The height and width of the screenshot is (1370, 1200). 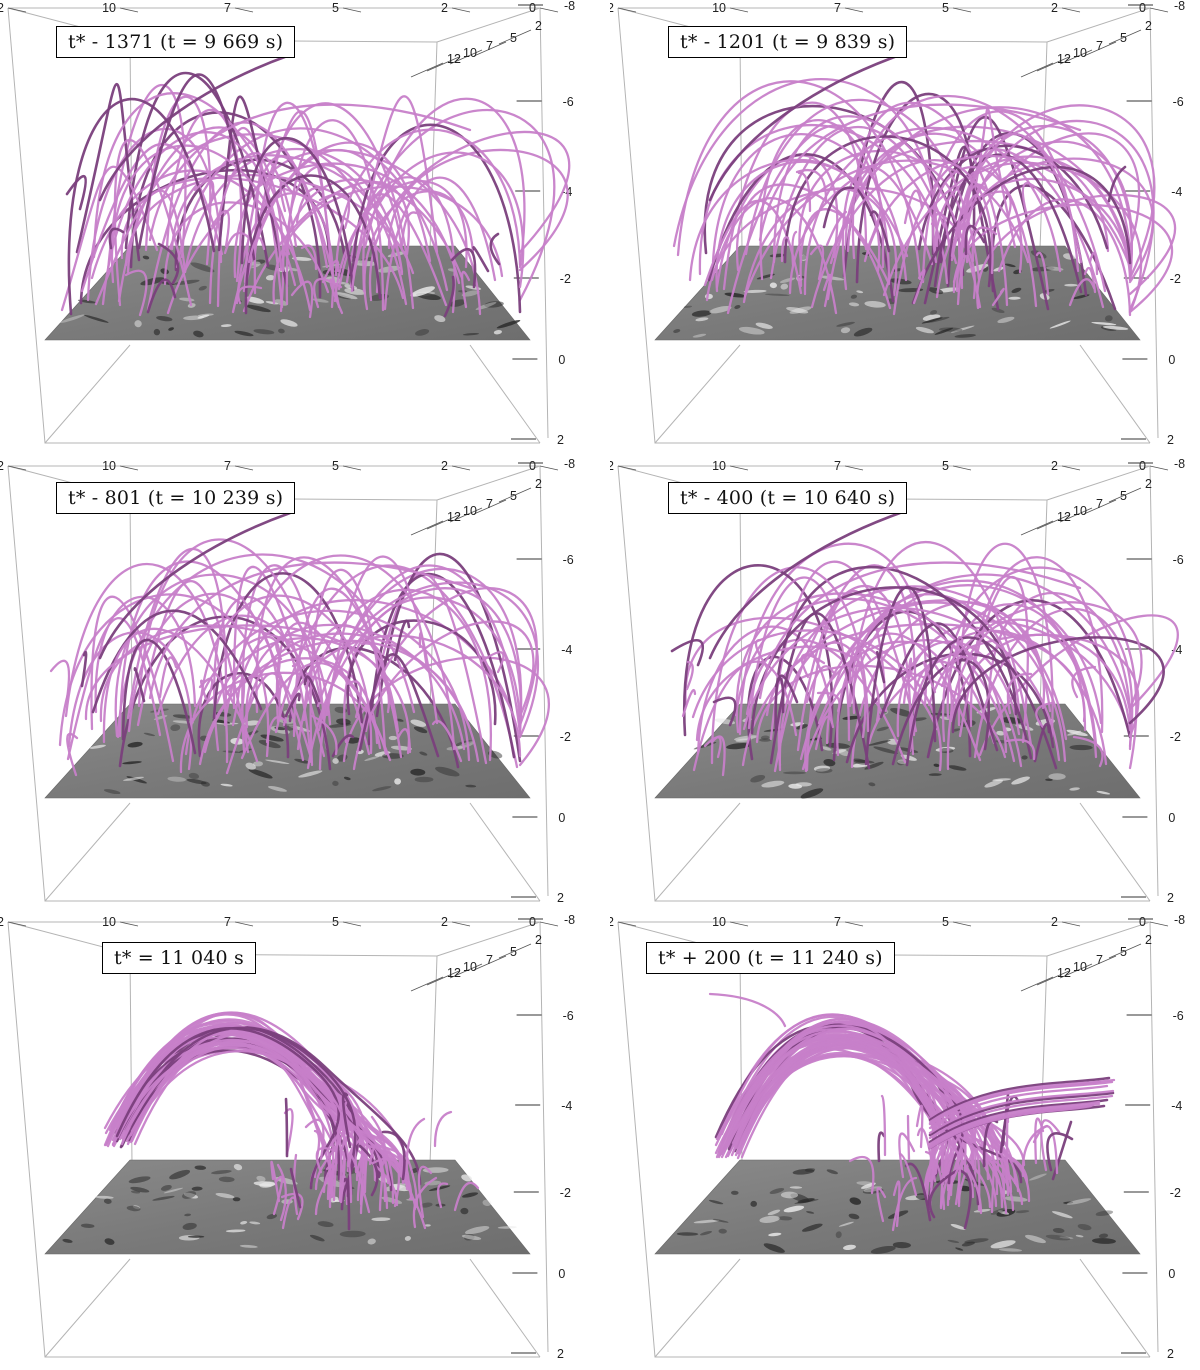 I want to click on x-tick-label: 0, so click(x=532, y=922).